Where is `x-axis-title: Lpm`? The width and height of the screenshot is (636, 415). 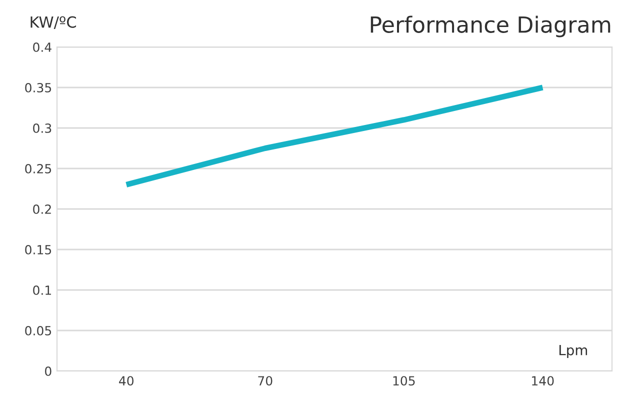
x-axis-title: Lpm is located at coordinates (573, 351).